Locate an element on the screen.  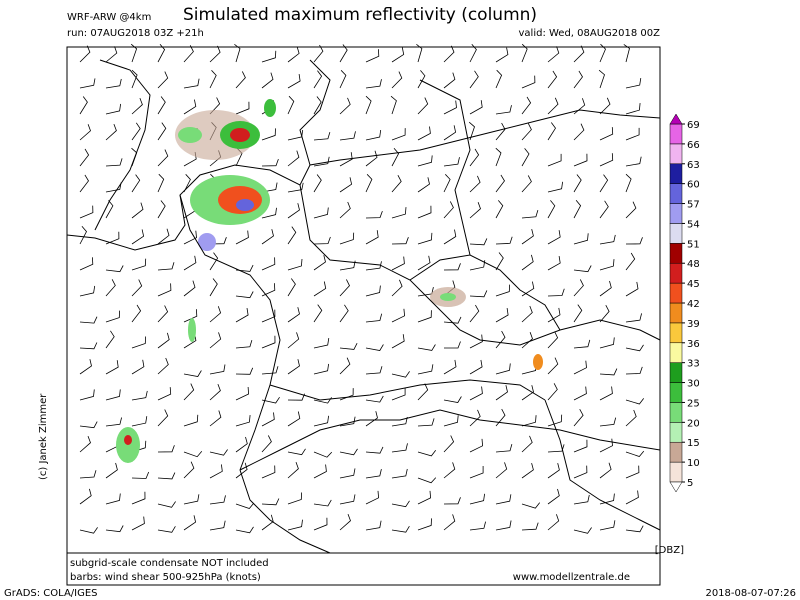
colorbar-label: 20 is located at coordinates (693, 423).